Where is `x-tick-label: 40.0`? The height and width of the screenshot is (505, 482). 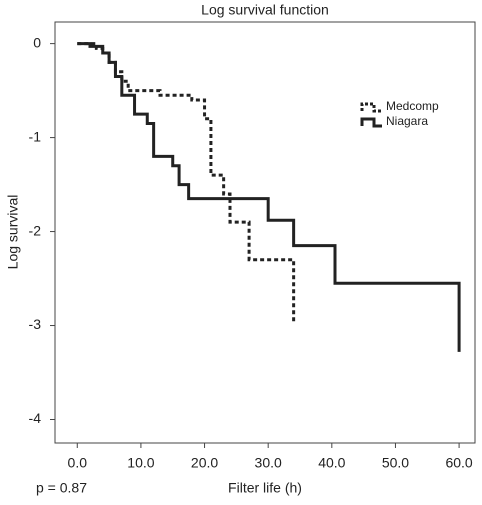
x-tick-label: 40.0 is located at coordinates (331, 463).